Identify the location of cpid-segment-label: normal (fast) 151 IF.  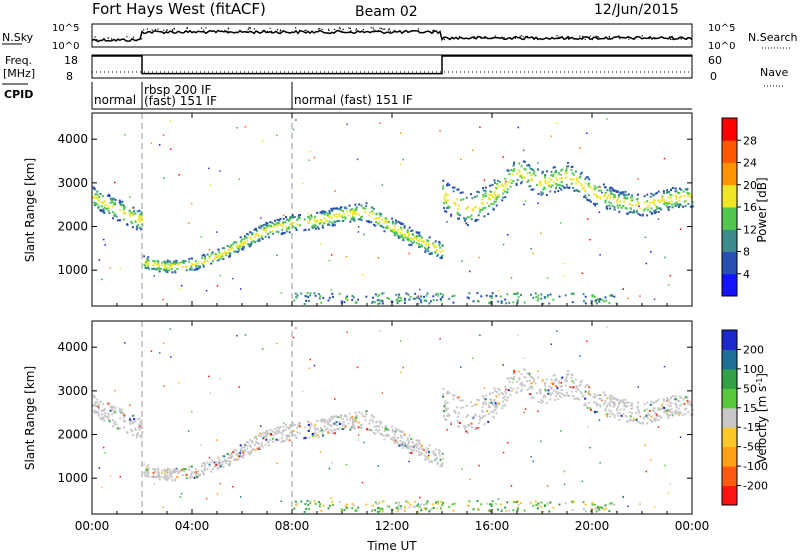
(353, 100).